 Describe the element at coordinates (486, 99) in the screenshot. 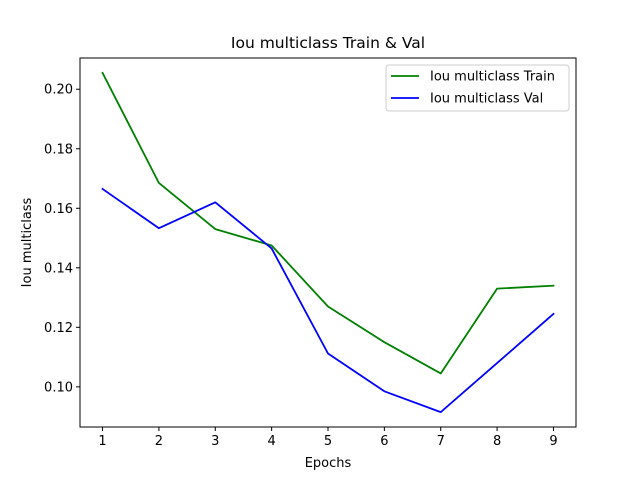

I see `legend-label-val: Iou multiclass Val` at that location.